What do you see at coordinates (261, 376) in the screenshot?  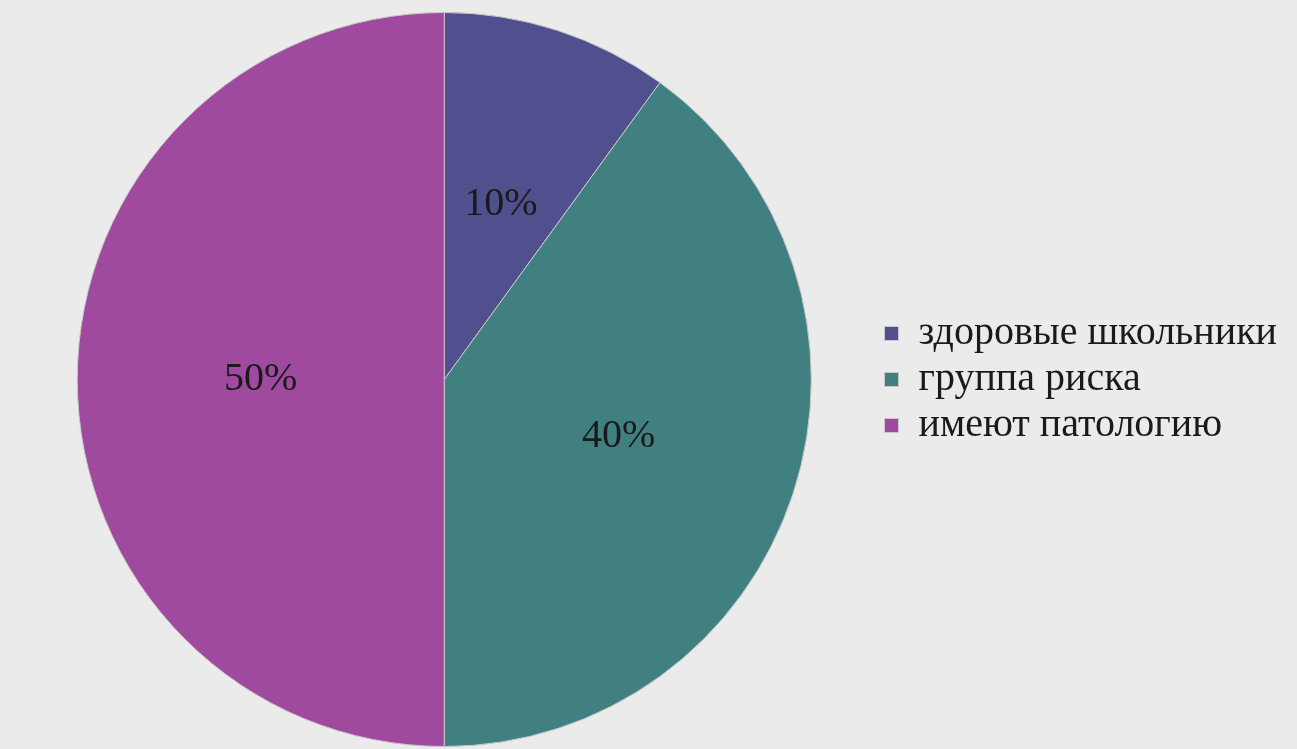 I see `data-label: 50%` at bounding box center [261, 376].